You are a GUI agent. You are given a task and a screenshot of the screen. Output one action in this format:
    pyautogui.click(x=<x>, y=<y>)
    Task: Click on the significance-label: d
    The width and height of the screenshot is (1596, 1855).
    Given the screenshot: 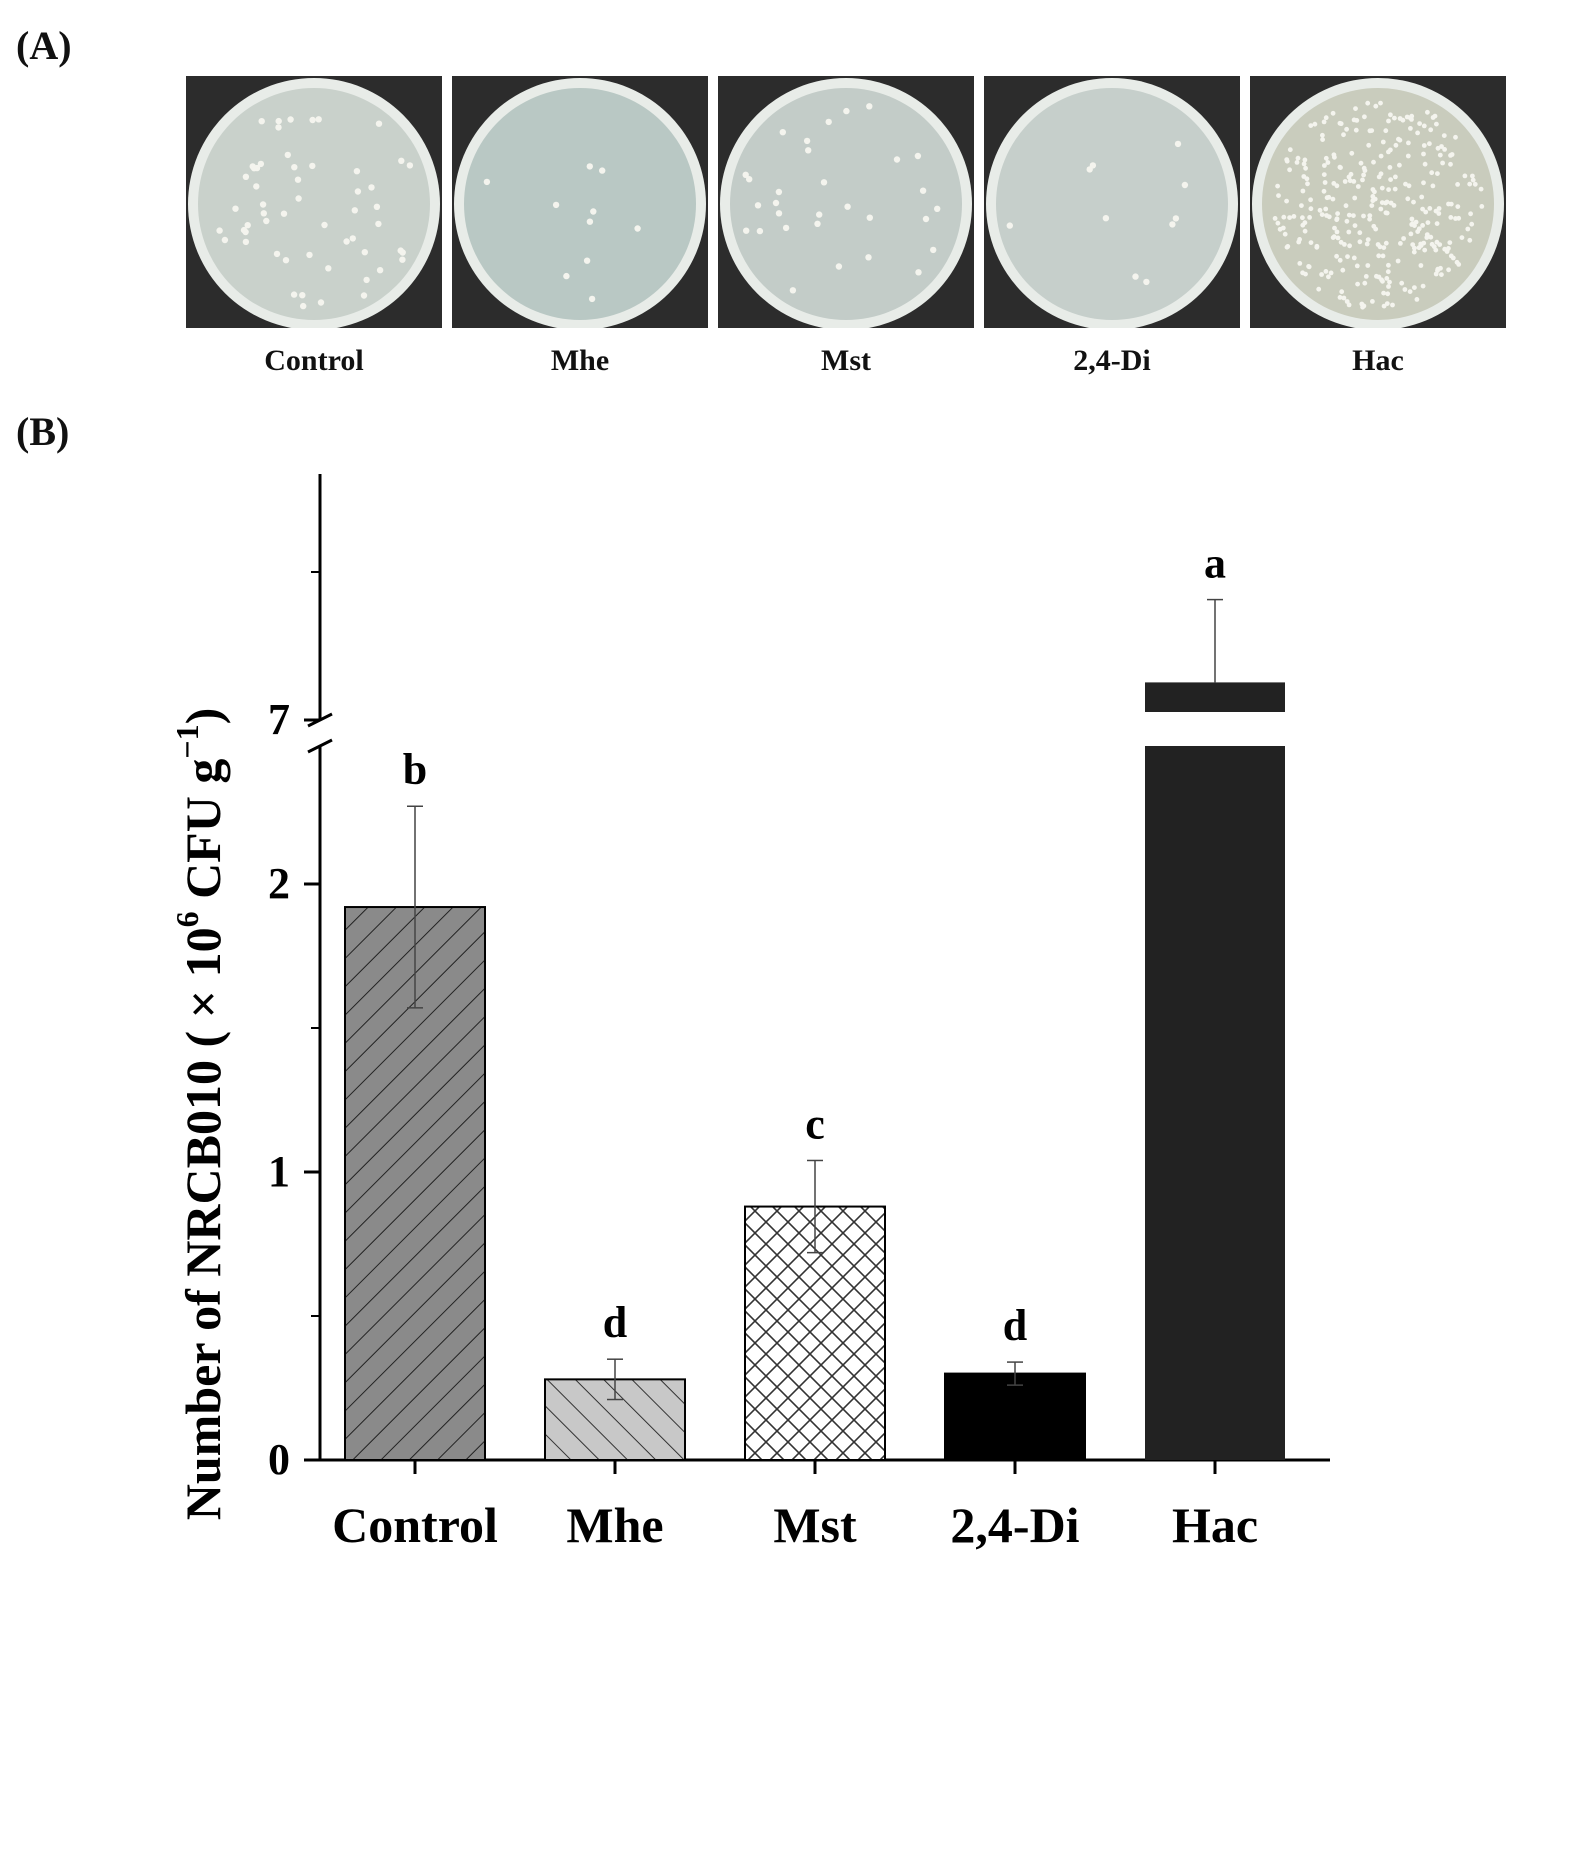 What is the action you would take?
    pyautogui.click(x=615, y=1322)
    